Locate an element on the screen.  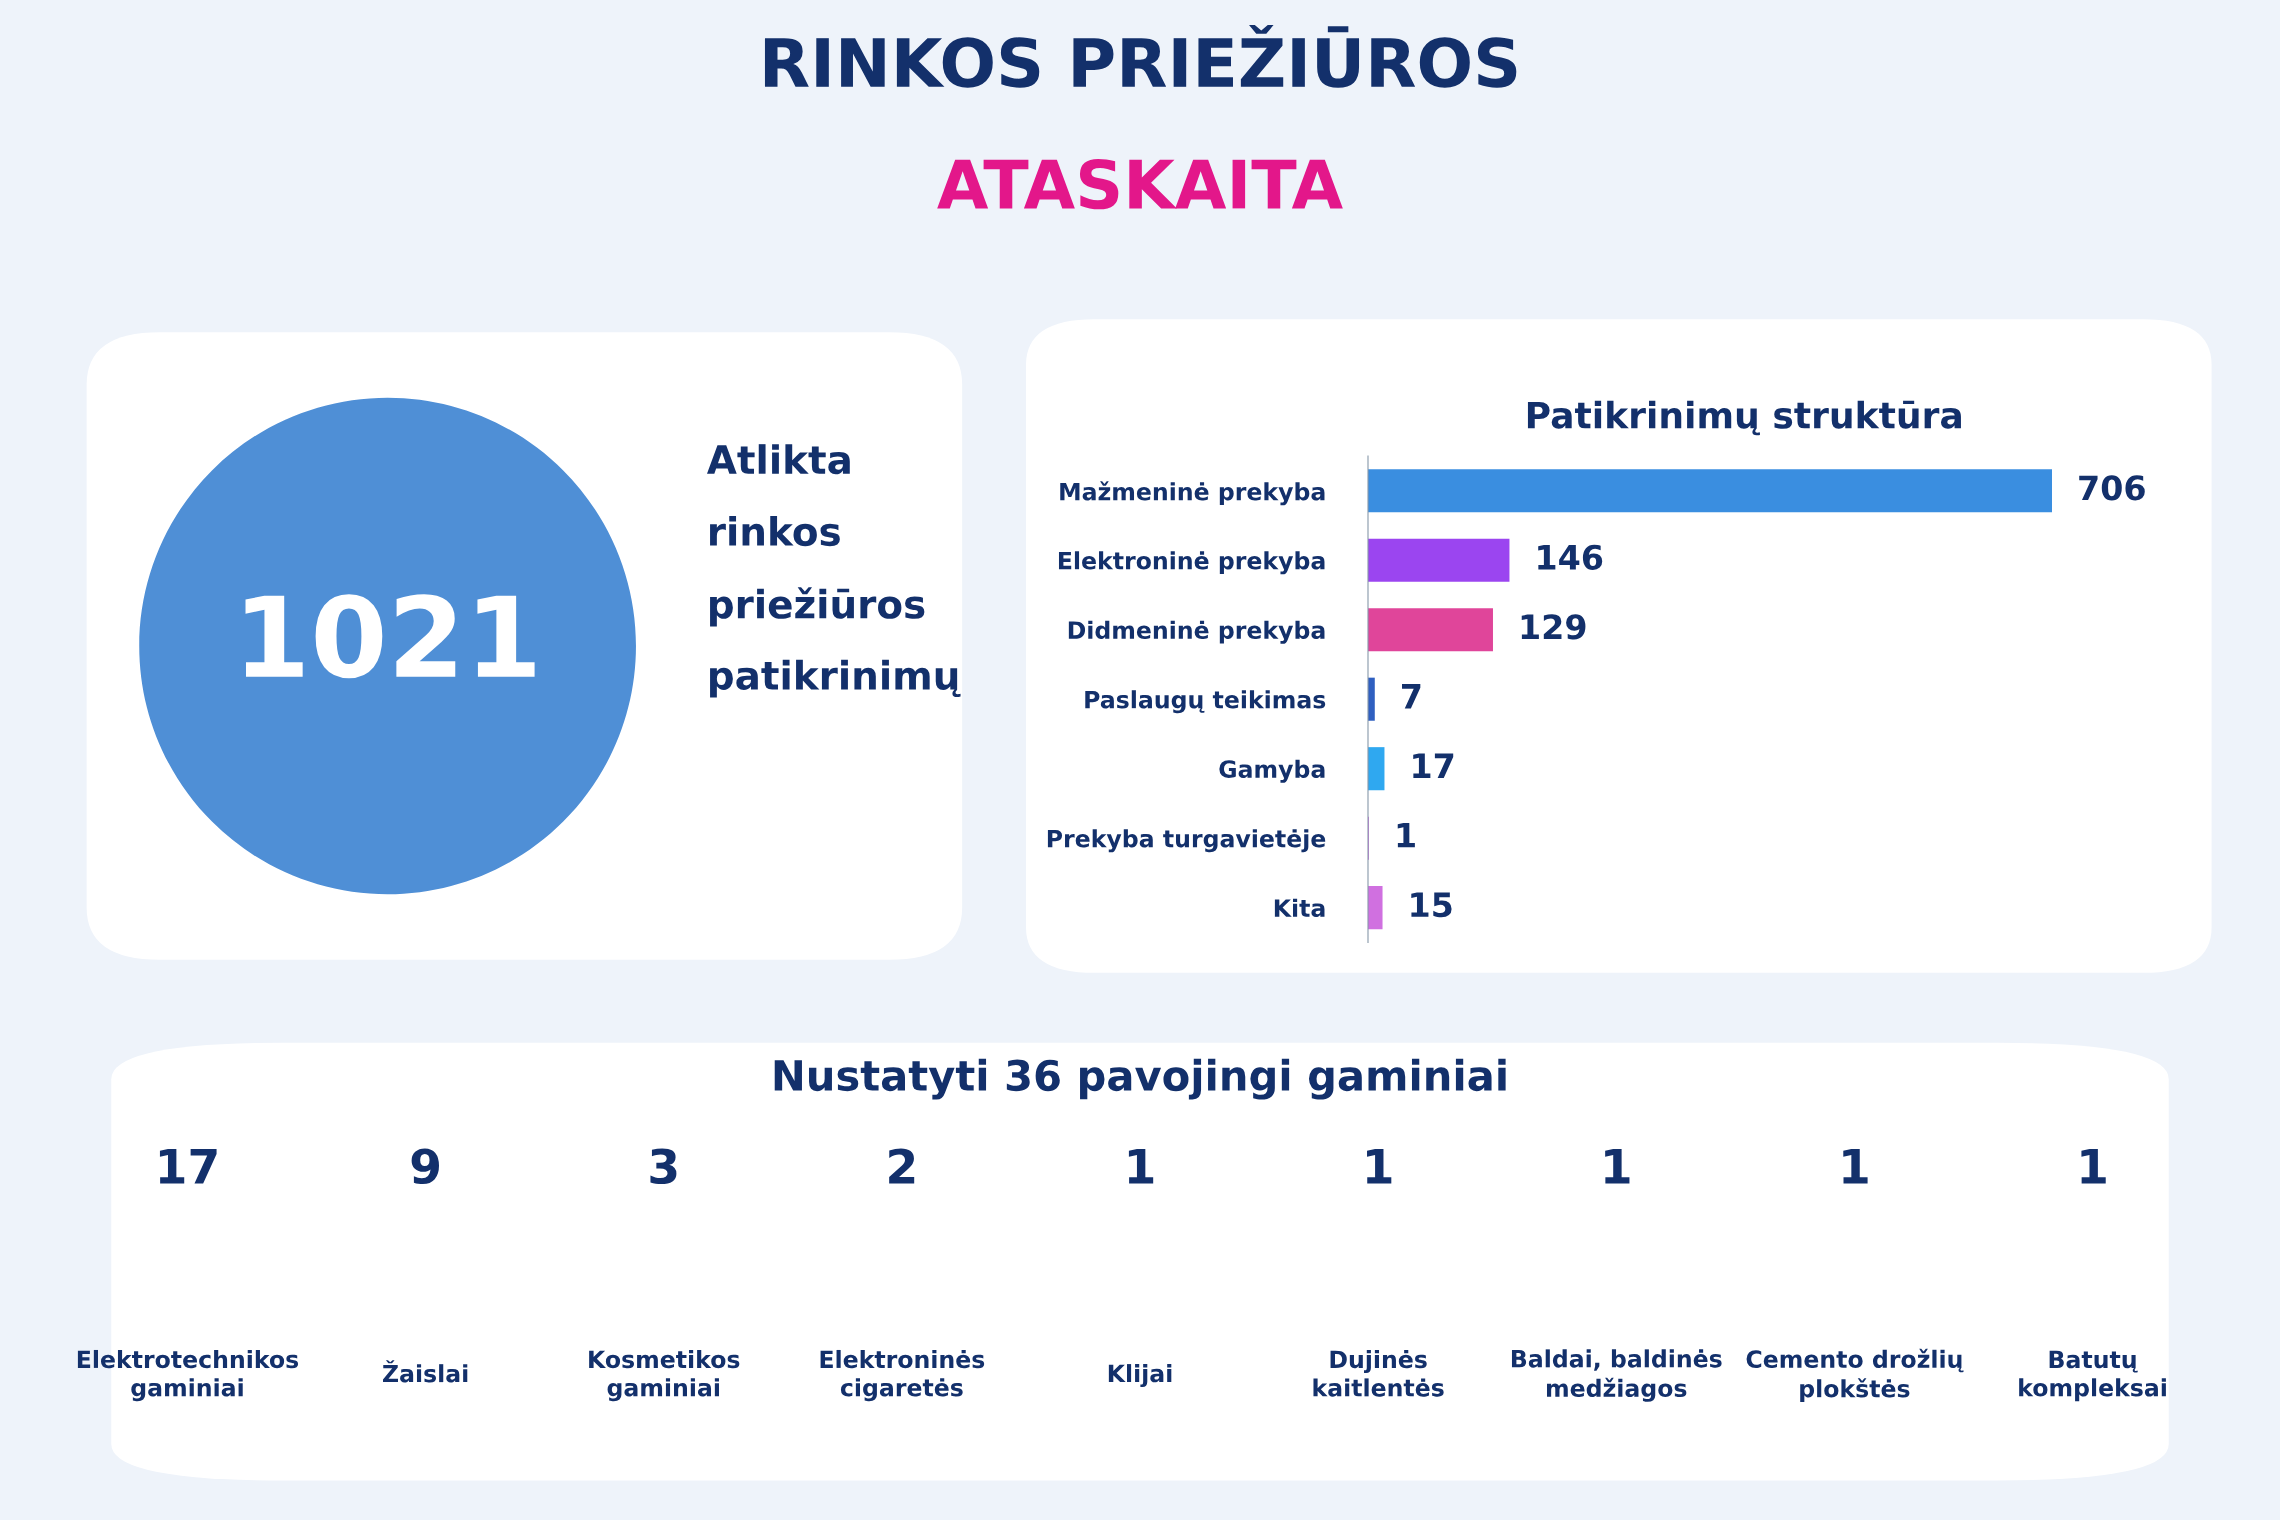
category-label: Elektroninės cigaretės is located at coordinates (902, 1375).